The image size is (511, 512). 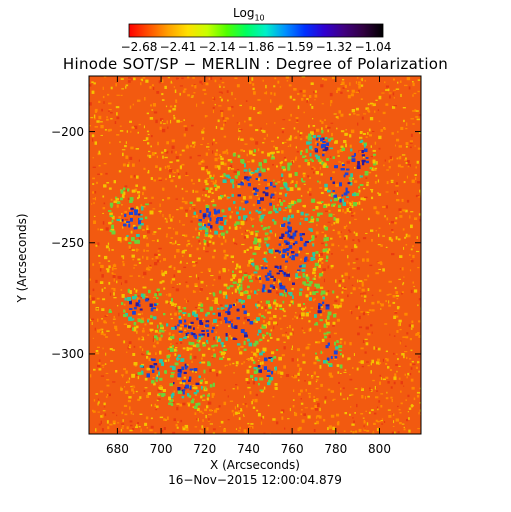 I want to click on colorbar-tick-label: −2.68, so click(x=139, y=47).